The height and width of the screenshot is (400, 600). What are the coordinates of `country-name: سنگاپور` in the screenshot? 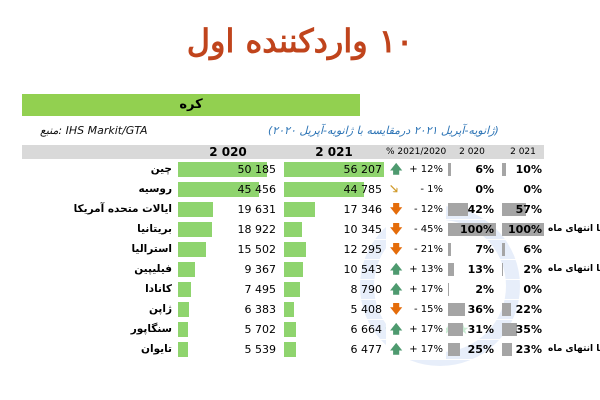 It's located at (99, 329).